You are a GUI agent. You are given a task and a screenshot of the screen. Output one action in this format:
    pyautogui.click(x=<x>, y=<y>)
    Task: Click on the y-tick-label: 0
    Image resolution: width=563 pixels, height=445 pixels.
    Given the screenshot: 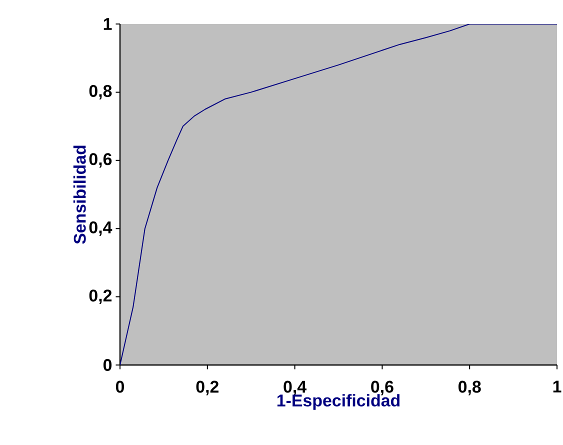 What is the action you would take?
    pyautogui.click(x=107, y=365)
    